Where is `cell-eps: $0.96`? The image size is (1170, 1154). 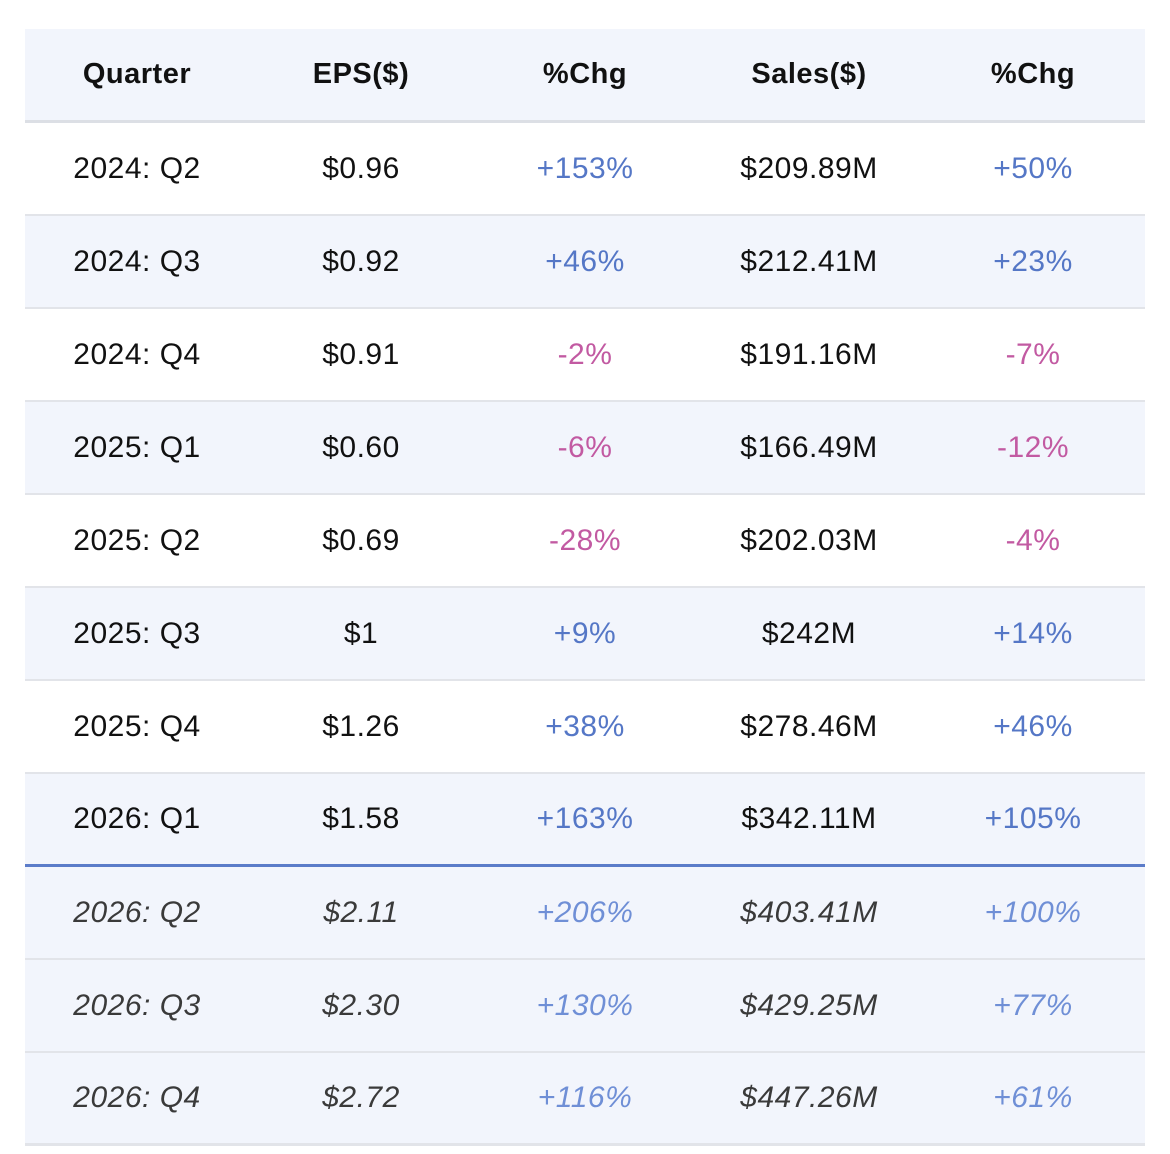 cell-eps: $0.96 is located at coordinates (361, 168).